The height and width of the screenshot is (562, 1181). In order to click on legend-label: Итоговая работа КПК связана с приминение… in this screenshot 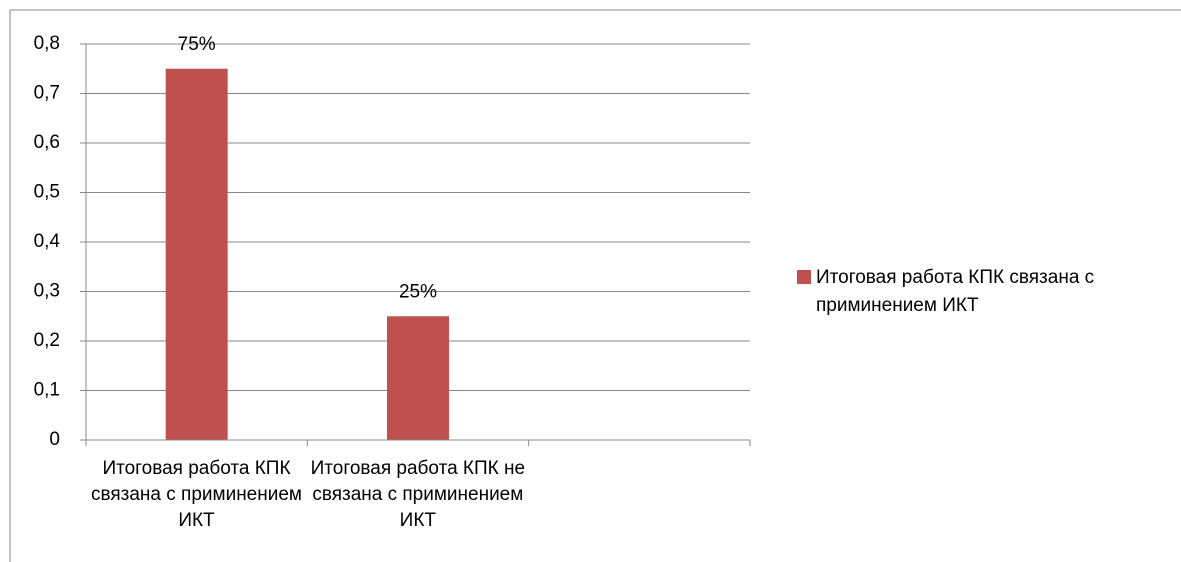, I will do `click(955, 291)`.